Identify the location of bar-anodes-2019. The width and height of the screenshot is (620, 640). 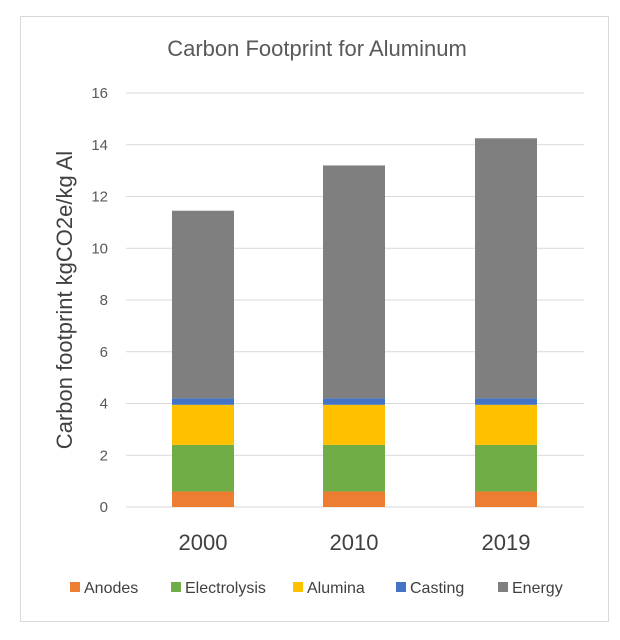
(506, 499).